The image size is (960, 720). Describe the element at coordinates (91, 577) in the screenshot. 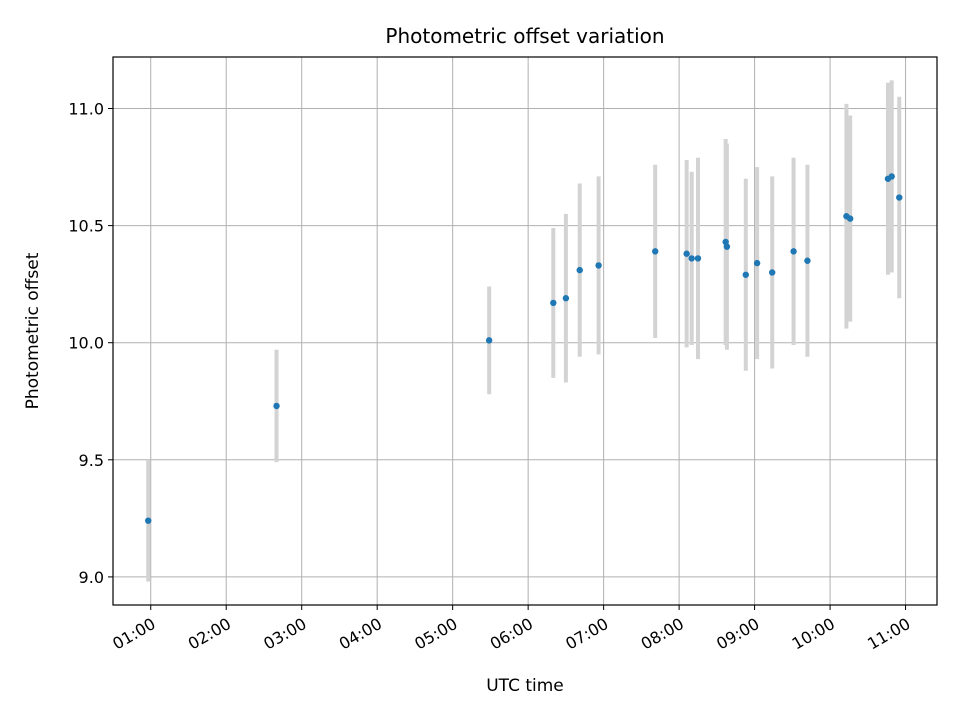

I see `y-tick-label: 9.0` at that location.